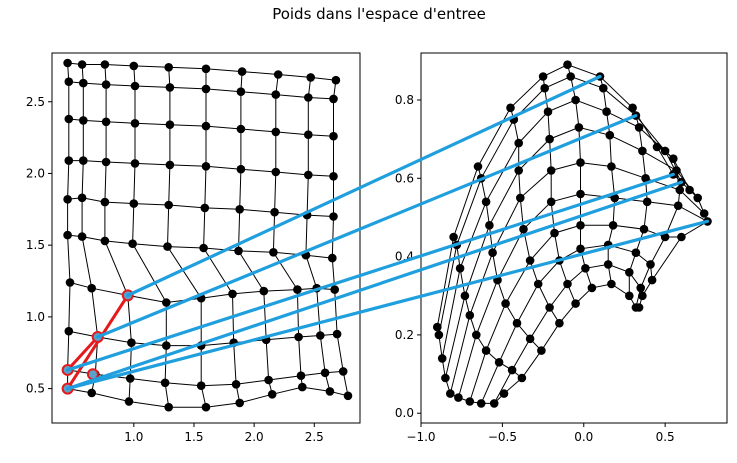 The width and height of the screenshot is (737, 463). I want to click on right-xtick-label-1: −0.5, so click(502, 437).